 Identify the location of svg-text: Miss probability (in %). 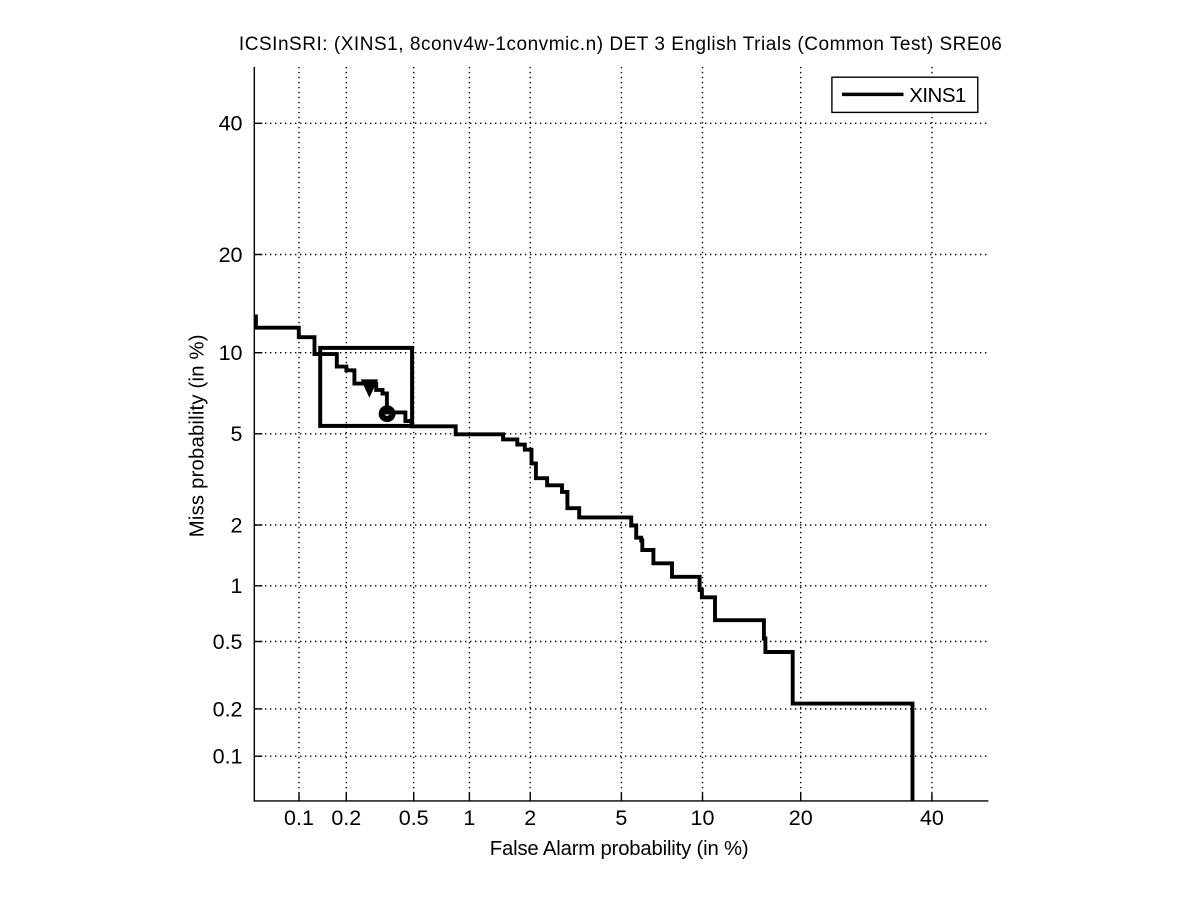
(197, 436).